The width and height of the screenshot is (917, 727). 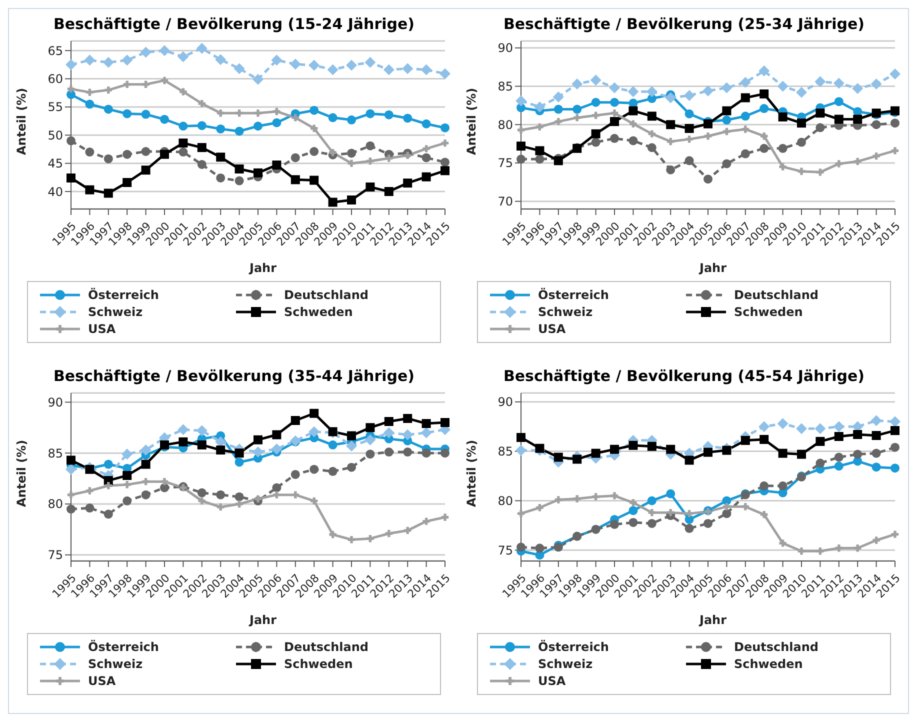 What do you see at coordinates (326, 295) in the screenshot?
I see `legend-label: Deutschland` at bounding box center [326, 295].